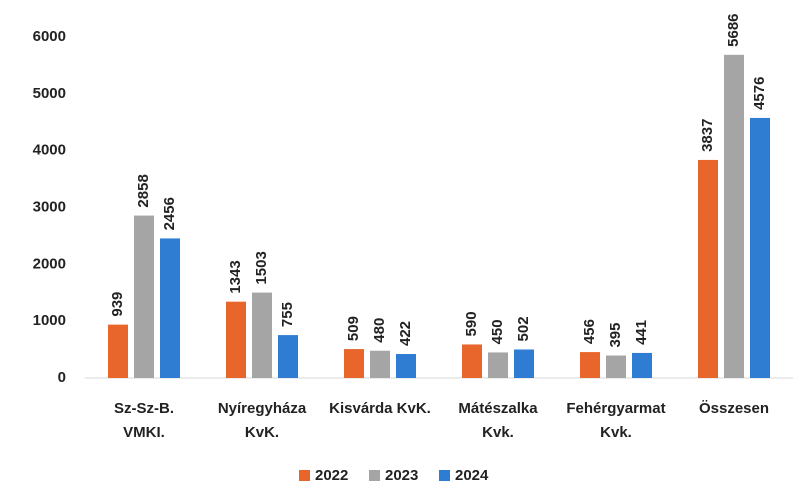 This screenshot has width=809, height=503. Describe the element at coordinates (589, 331) in the screenshot. I see `value-label: 456` at that location.